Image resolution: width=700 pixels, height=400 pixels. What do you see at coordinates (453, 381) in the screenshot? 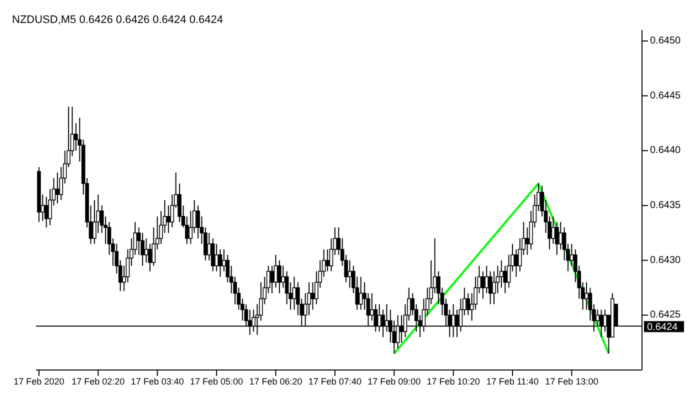
I see `x-tick-label: 17 Feb 10:20` at bounding box center [453, 381].